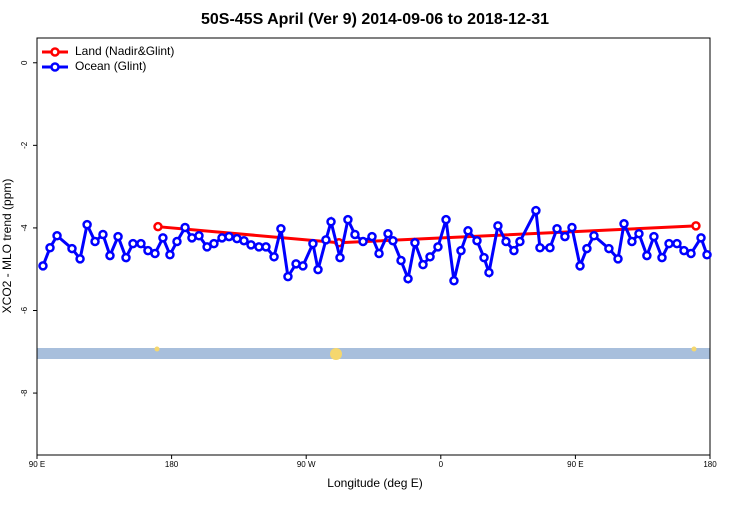 The width and height of the screenshot is (750, 505). What do you see at coordinates (24, 228) in the screenshot?
I see `y-tick-label: -4` at bounding box center [24, 228].